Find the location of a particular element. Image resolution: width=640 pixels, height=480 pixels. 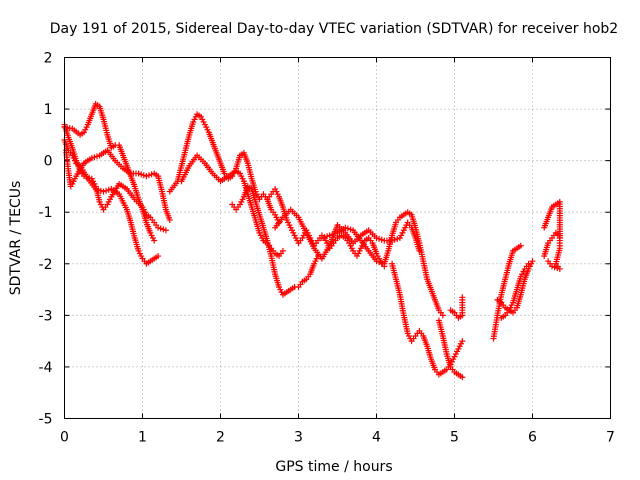

y-tick-label: -2 is located at coordinates (46, 265).